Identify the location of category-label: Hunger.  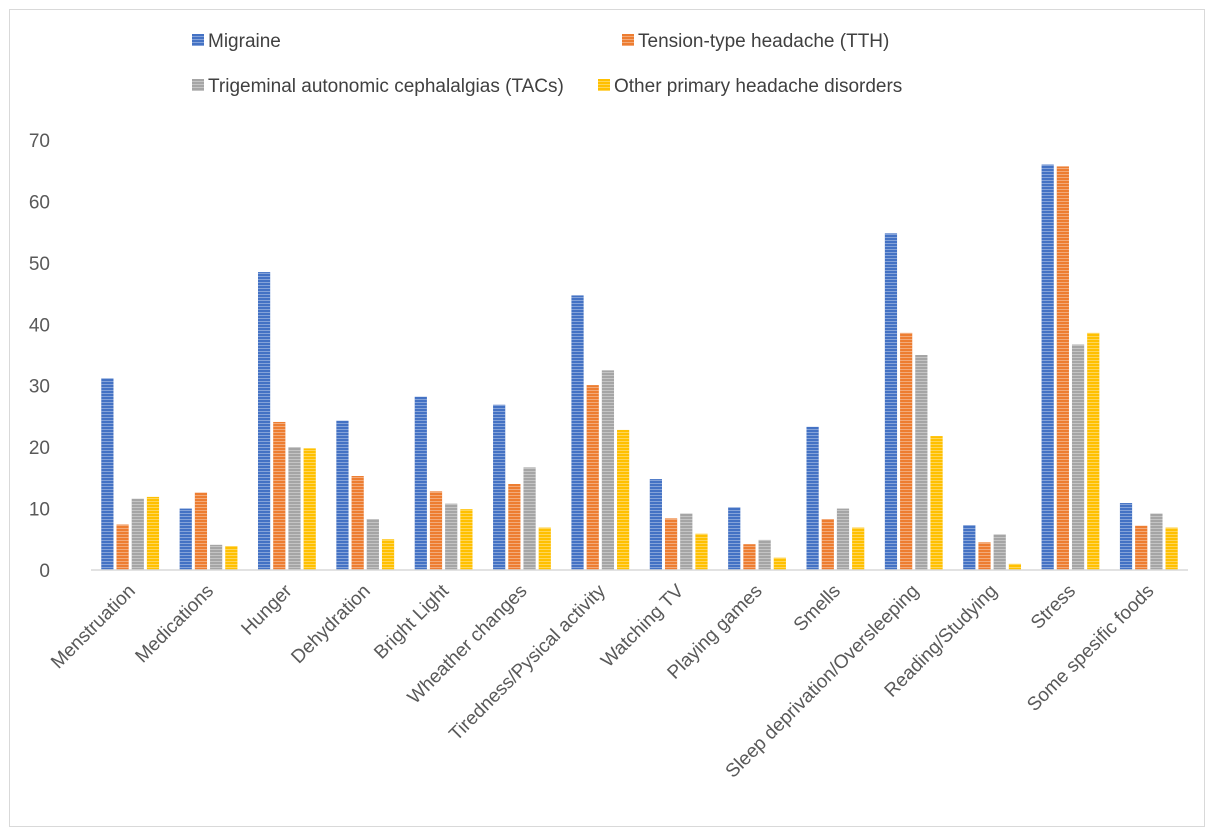
(267, 609).